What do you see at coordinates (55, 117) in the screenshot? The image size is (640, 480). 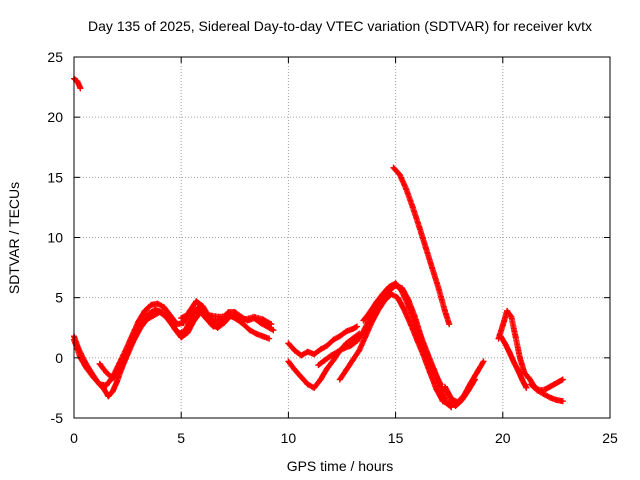 I see `y-tick-label: 20` at bounding box center [55, 117].